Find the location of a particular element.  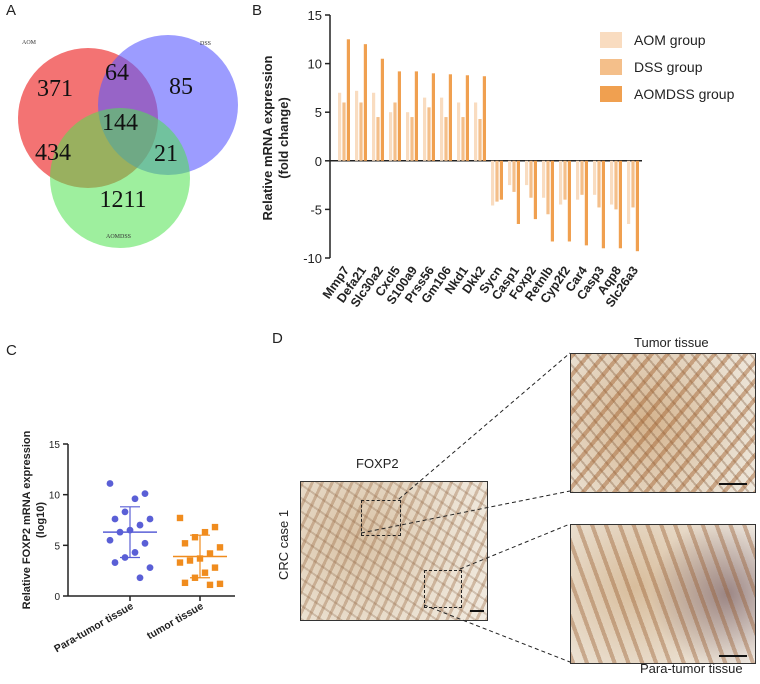

bar-casp1-dss is located at coordinates (514, 176).